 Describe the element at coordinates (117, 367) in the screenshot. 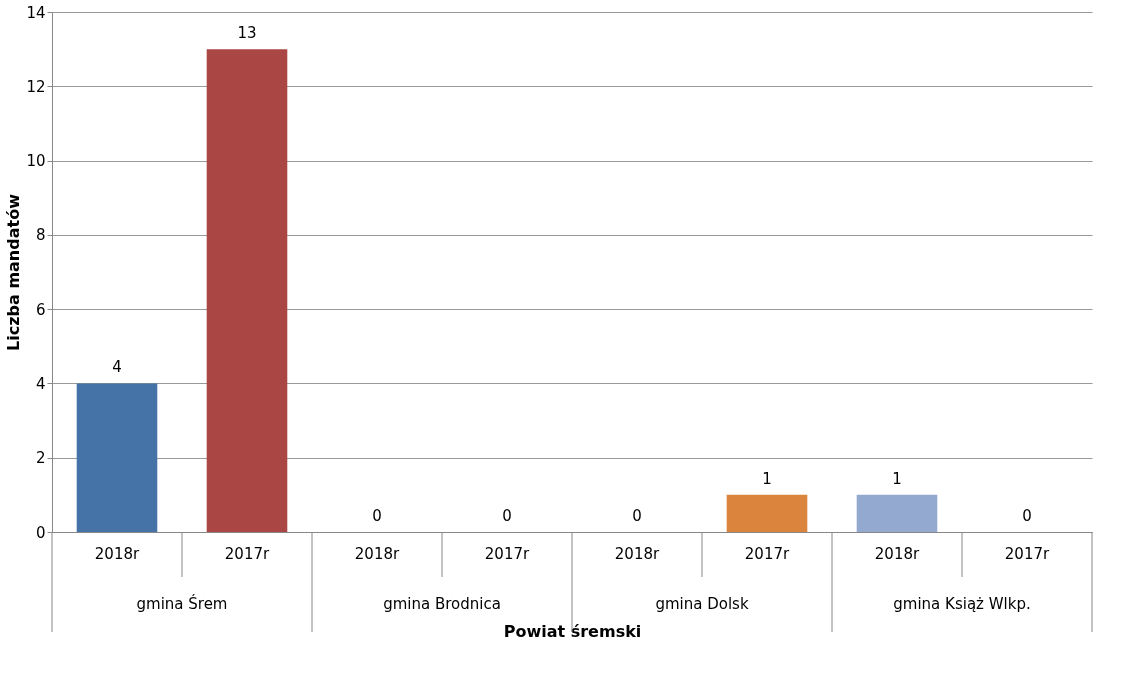

I see `data-label: 4` at that location.